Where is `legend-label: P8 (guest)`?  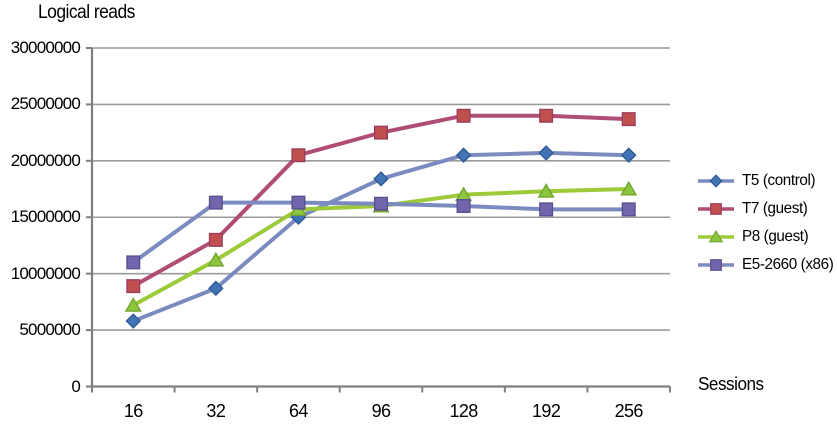
legend-label: P8 (guest) is located at coordinates (775, 236).